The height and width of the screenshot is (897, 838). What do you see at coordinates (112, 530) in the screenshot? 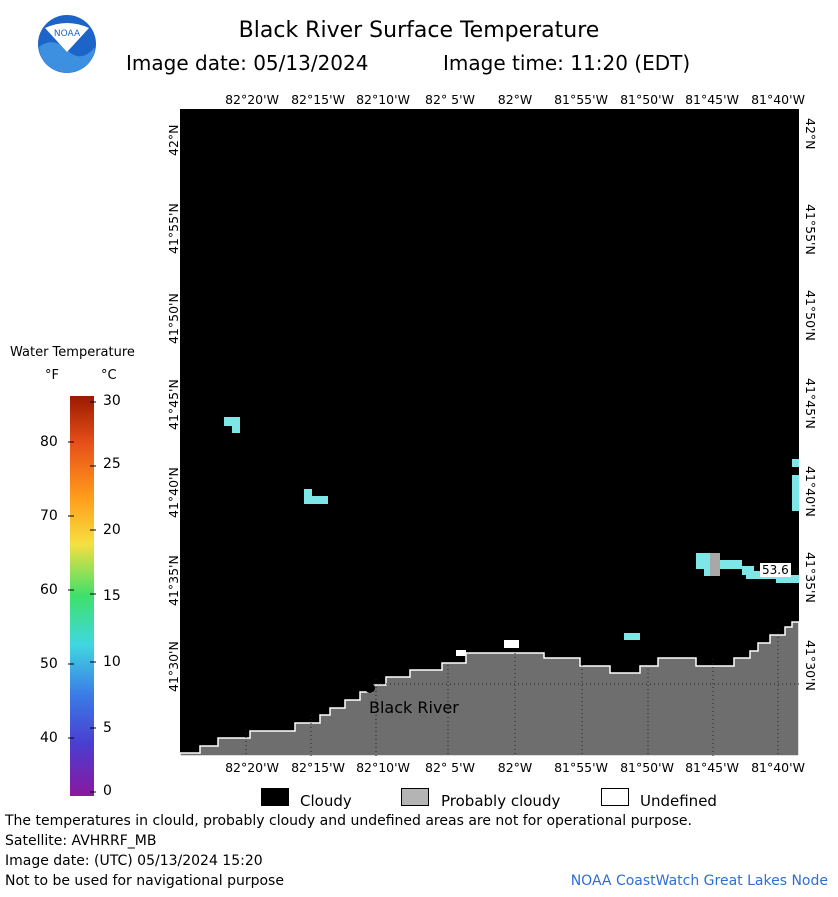
I see `scale-c-label: 20` at bounding box center [112, 530].